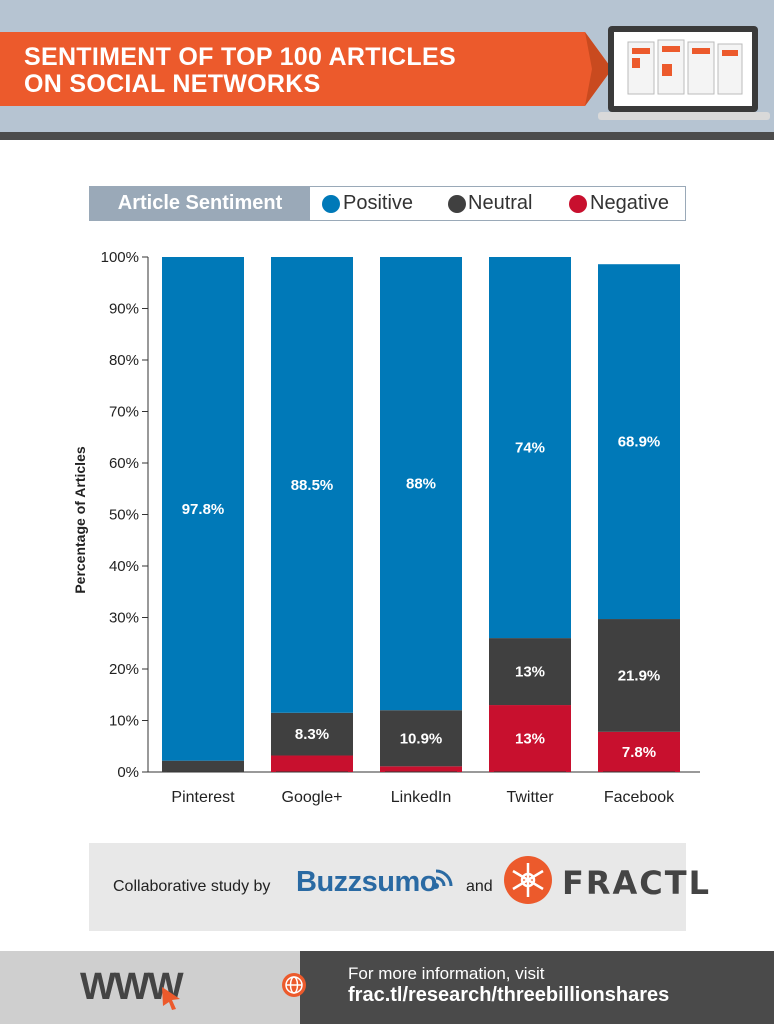 The width and height of the screenshot is (774, 1024). I want to click on footer-left-panel, so click(150, 987).